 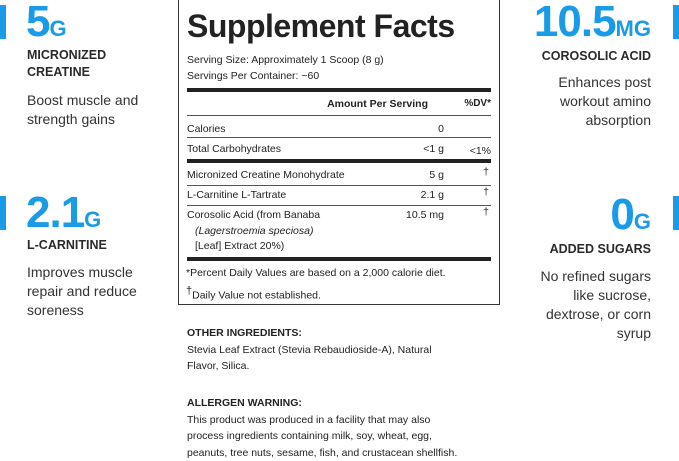 What do you see at coordinates (83, 100) in the screenshot?
I see `desc-line: Boost muscle and` at bounding box center [83, 100].